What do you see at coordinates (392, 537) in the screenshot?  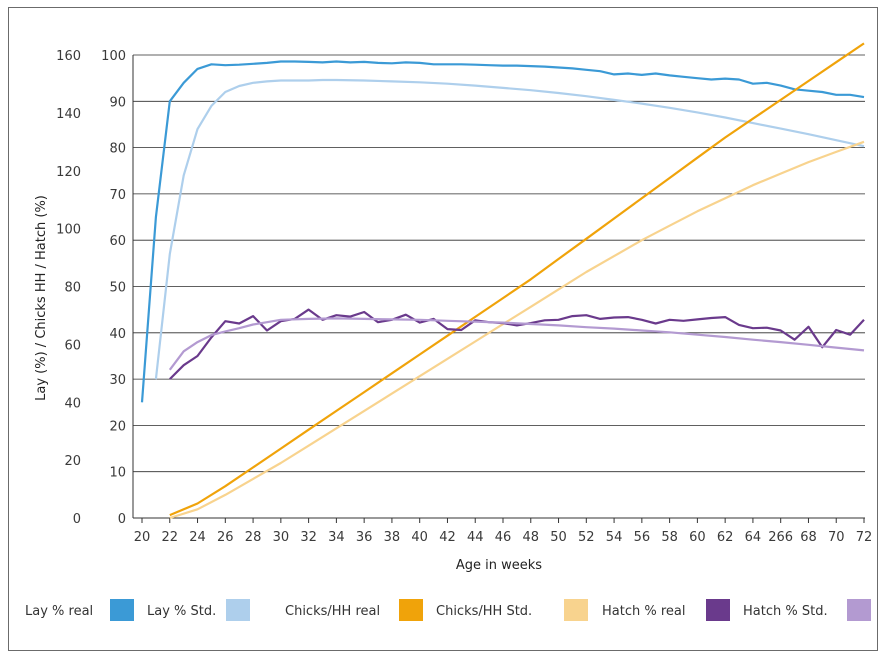 I see `x-axis-tick-label: 38` at bounding box center [392, 537].